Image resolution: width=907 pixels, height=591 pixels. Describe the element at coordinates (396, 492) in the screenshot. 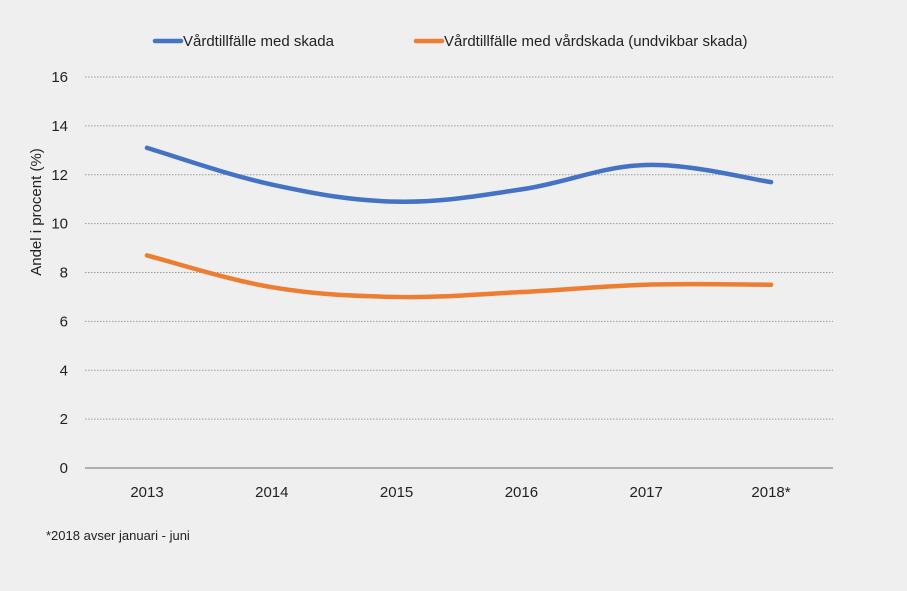

I see `x-tick-label-2015: 2015` at that location.